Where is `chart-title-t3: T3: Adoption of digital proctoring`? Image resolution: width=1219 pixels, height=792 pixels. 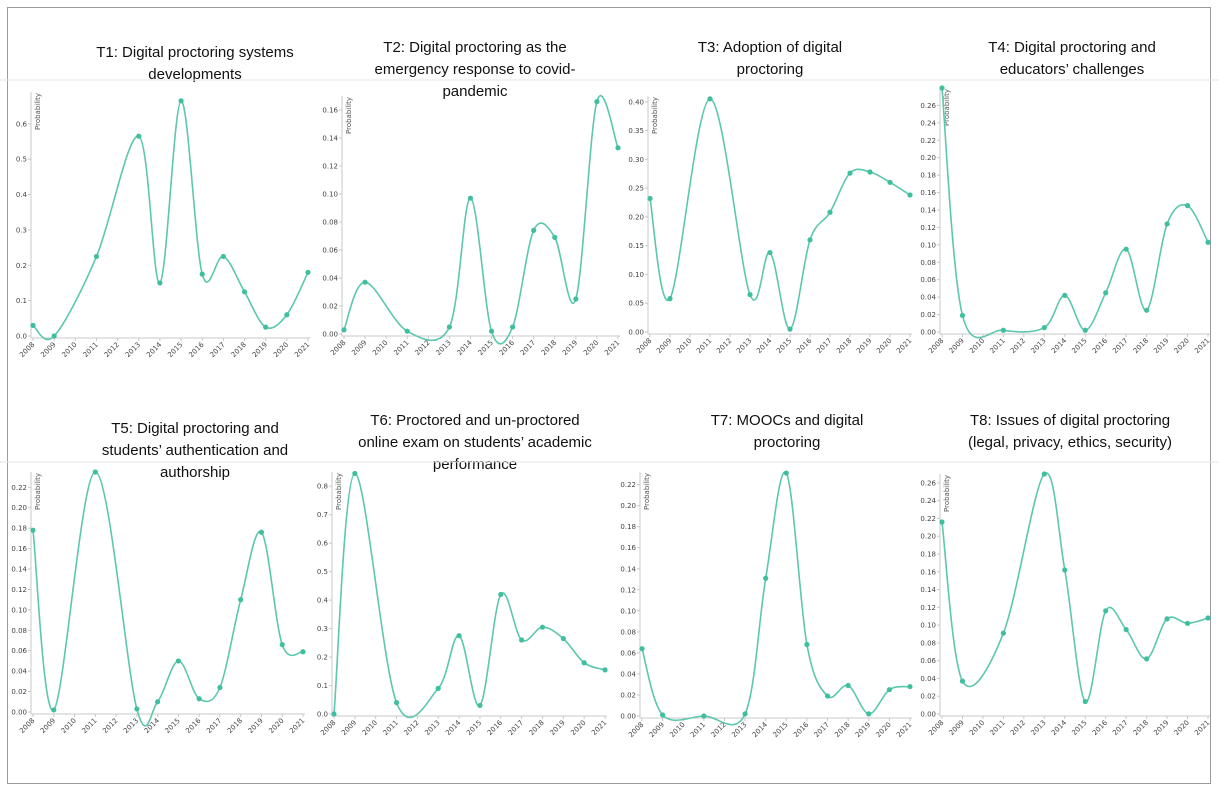
chart-title-t3: T3: Adoption of digital proctoring is located at coordinates (770, 58).